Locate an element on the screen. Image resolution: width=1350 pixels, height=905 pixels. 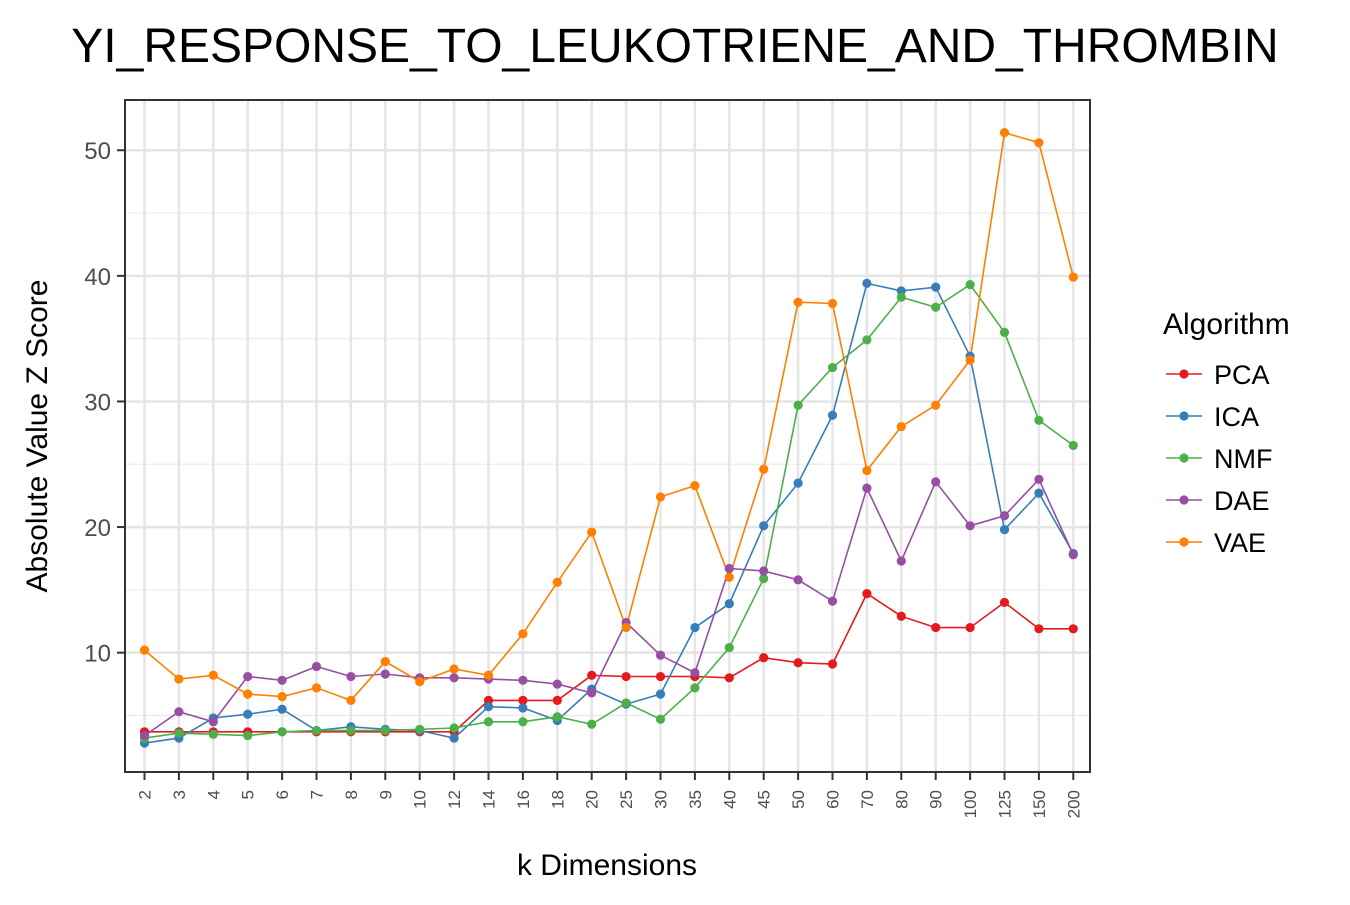
x-axis-title: k Dimensions is located at coordinates (607, 865).